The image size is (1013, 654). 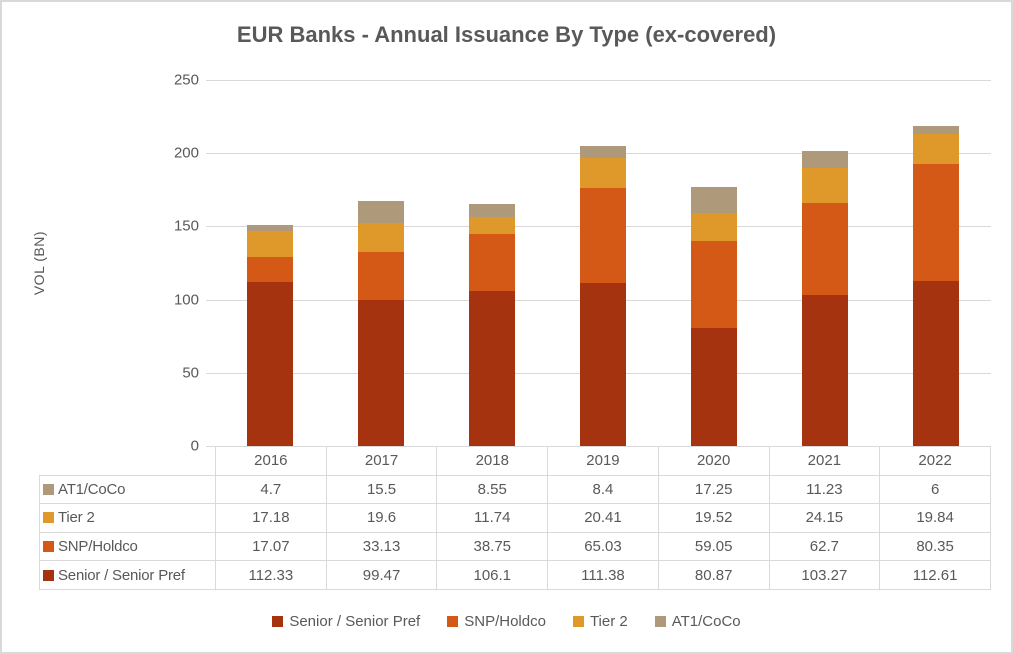 What do you see at coordinates (128, 461) in the screenshot?
I see `table-corner-cell` at bounding box center [128, 461].